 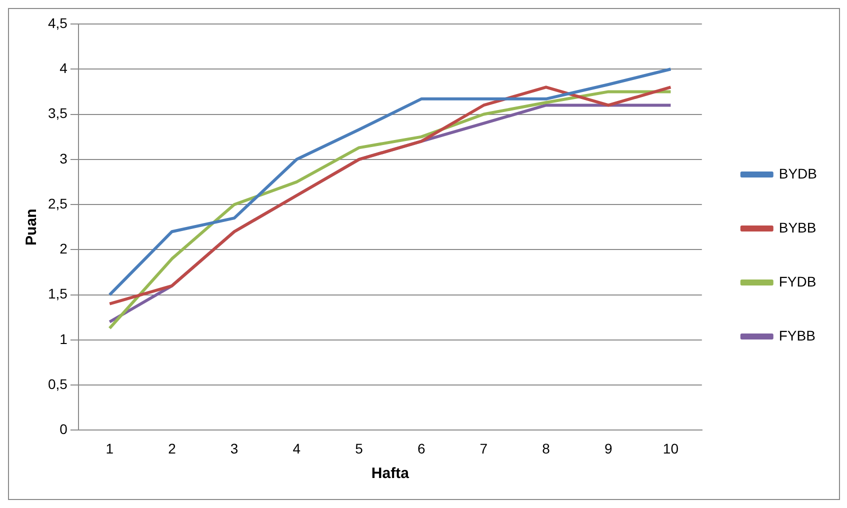 What do you see at coordinates (64, 338) in the screenshot?
I see `y-tick-label: 1` at bounding box center [64, 338].